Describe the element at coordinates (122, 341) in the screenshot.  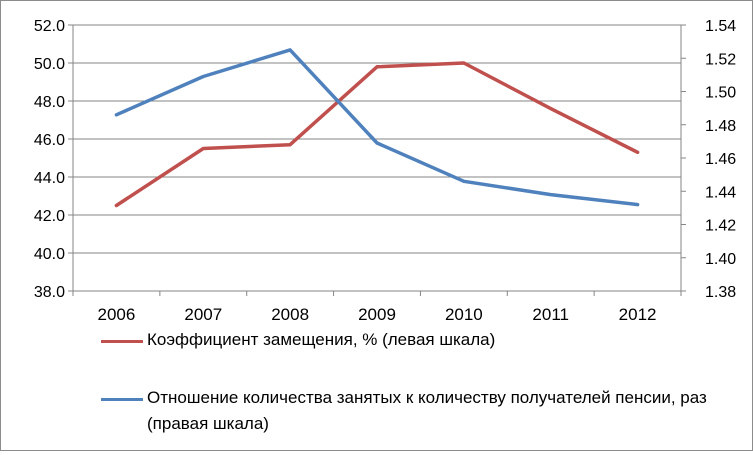
I see `legend-swatch-red` at that location.